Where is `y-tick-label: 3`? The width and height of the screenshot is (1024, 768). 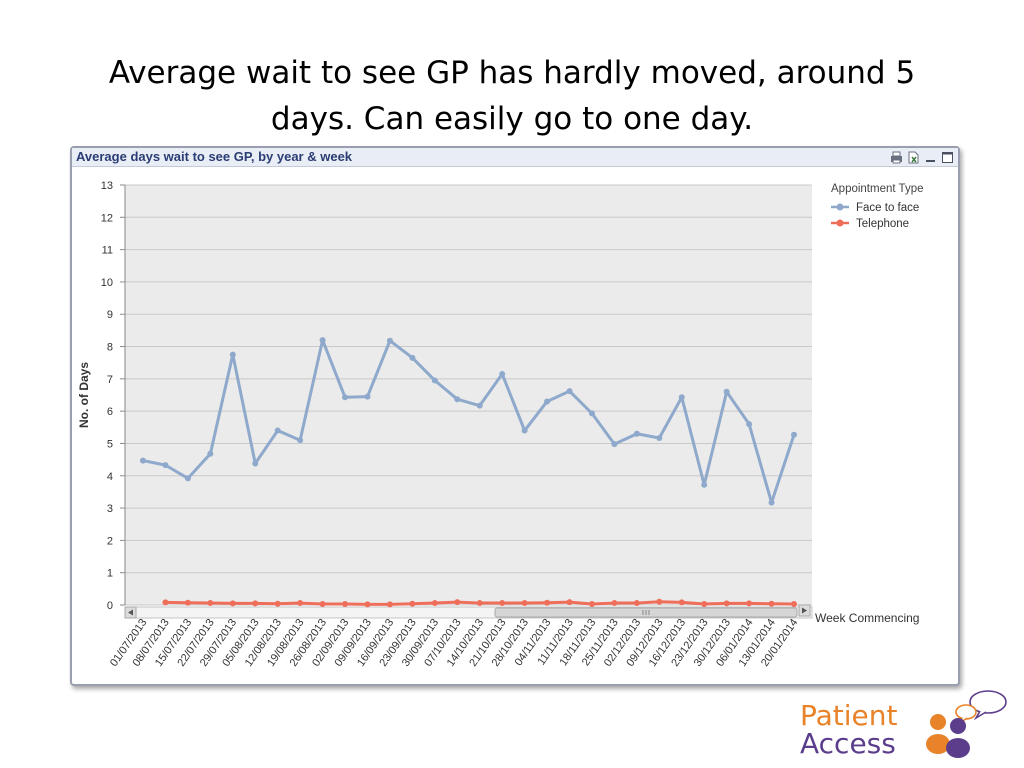 y-tick-label: 3 is located at coordinates (110, 509).